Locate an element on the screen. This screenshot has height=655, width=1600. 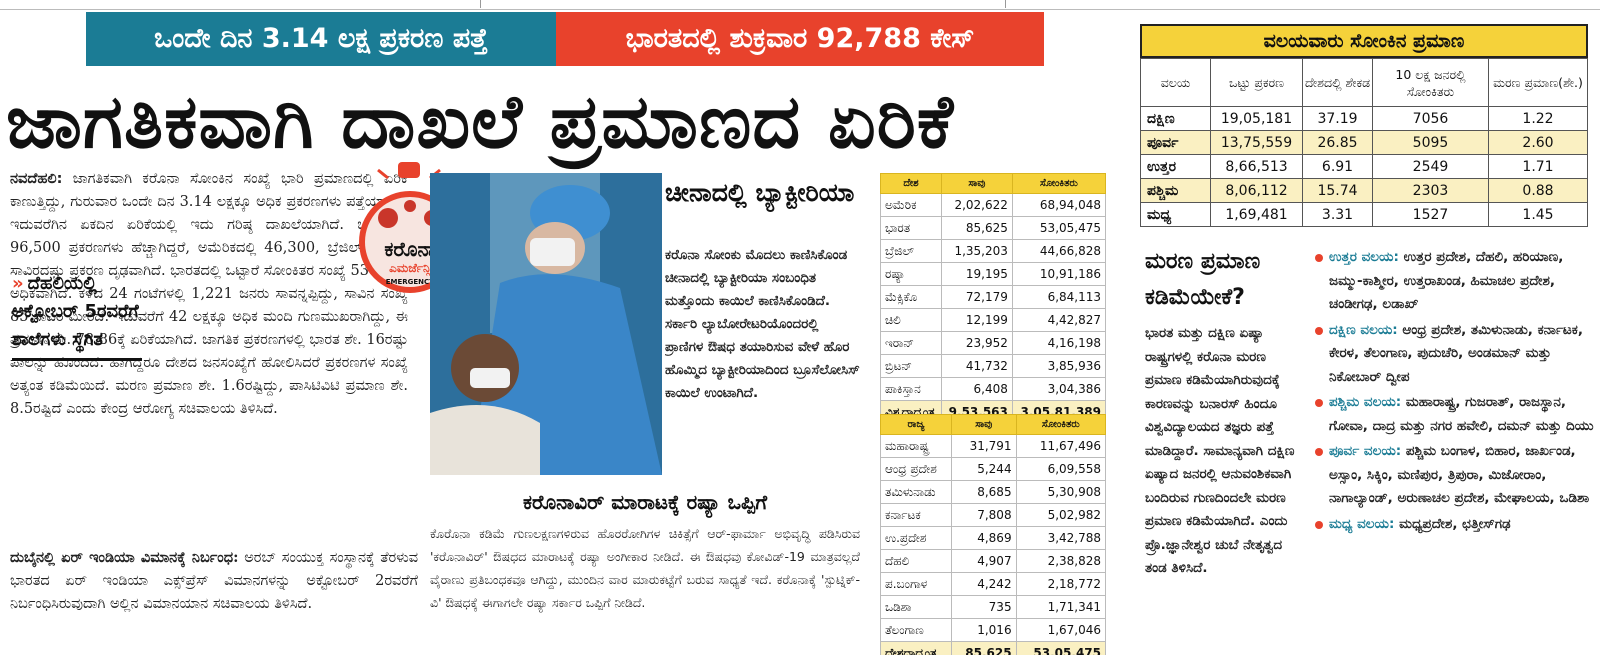
table-cell: 4,869 is located at coordinates (984, 538).